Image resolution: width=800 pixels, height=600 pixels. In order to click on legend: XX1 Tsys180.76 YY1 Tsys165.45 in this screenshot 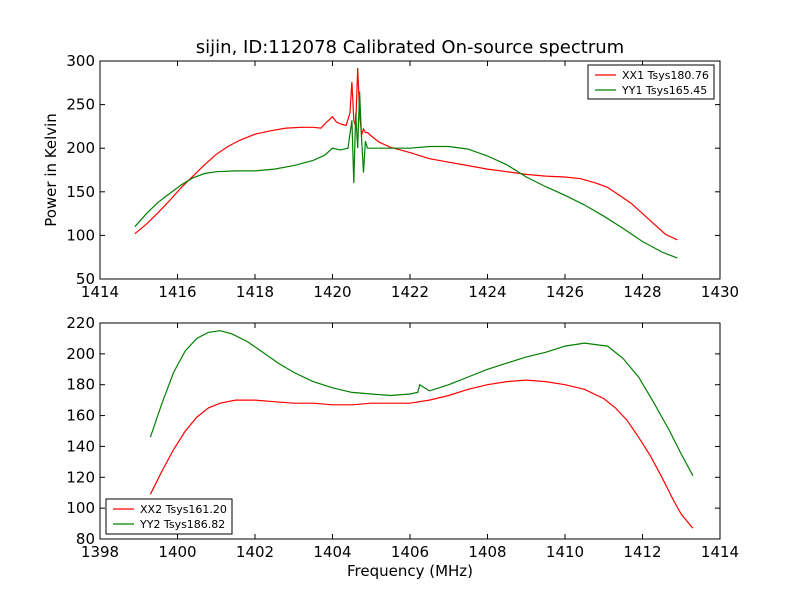, I will do `click(651, 82)`.